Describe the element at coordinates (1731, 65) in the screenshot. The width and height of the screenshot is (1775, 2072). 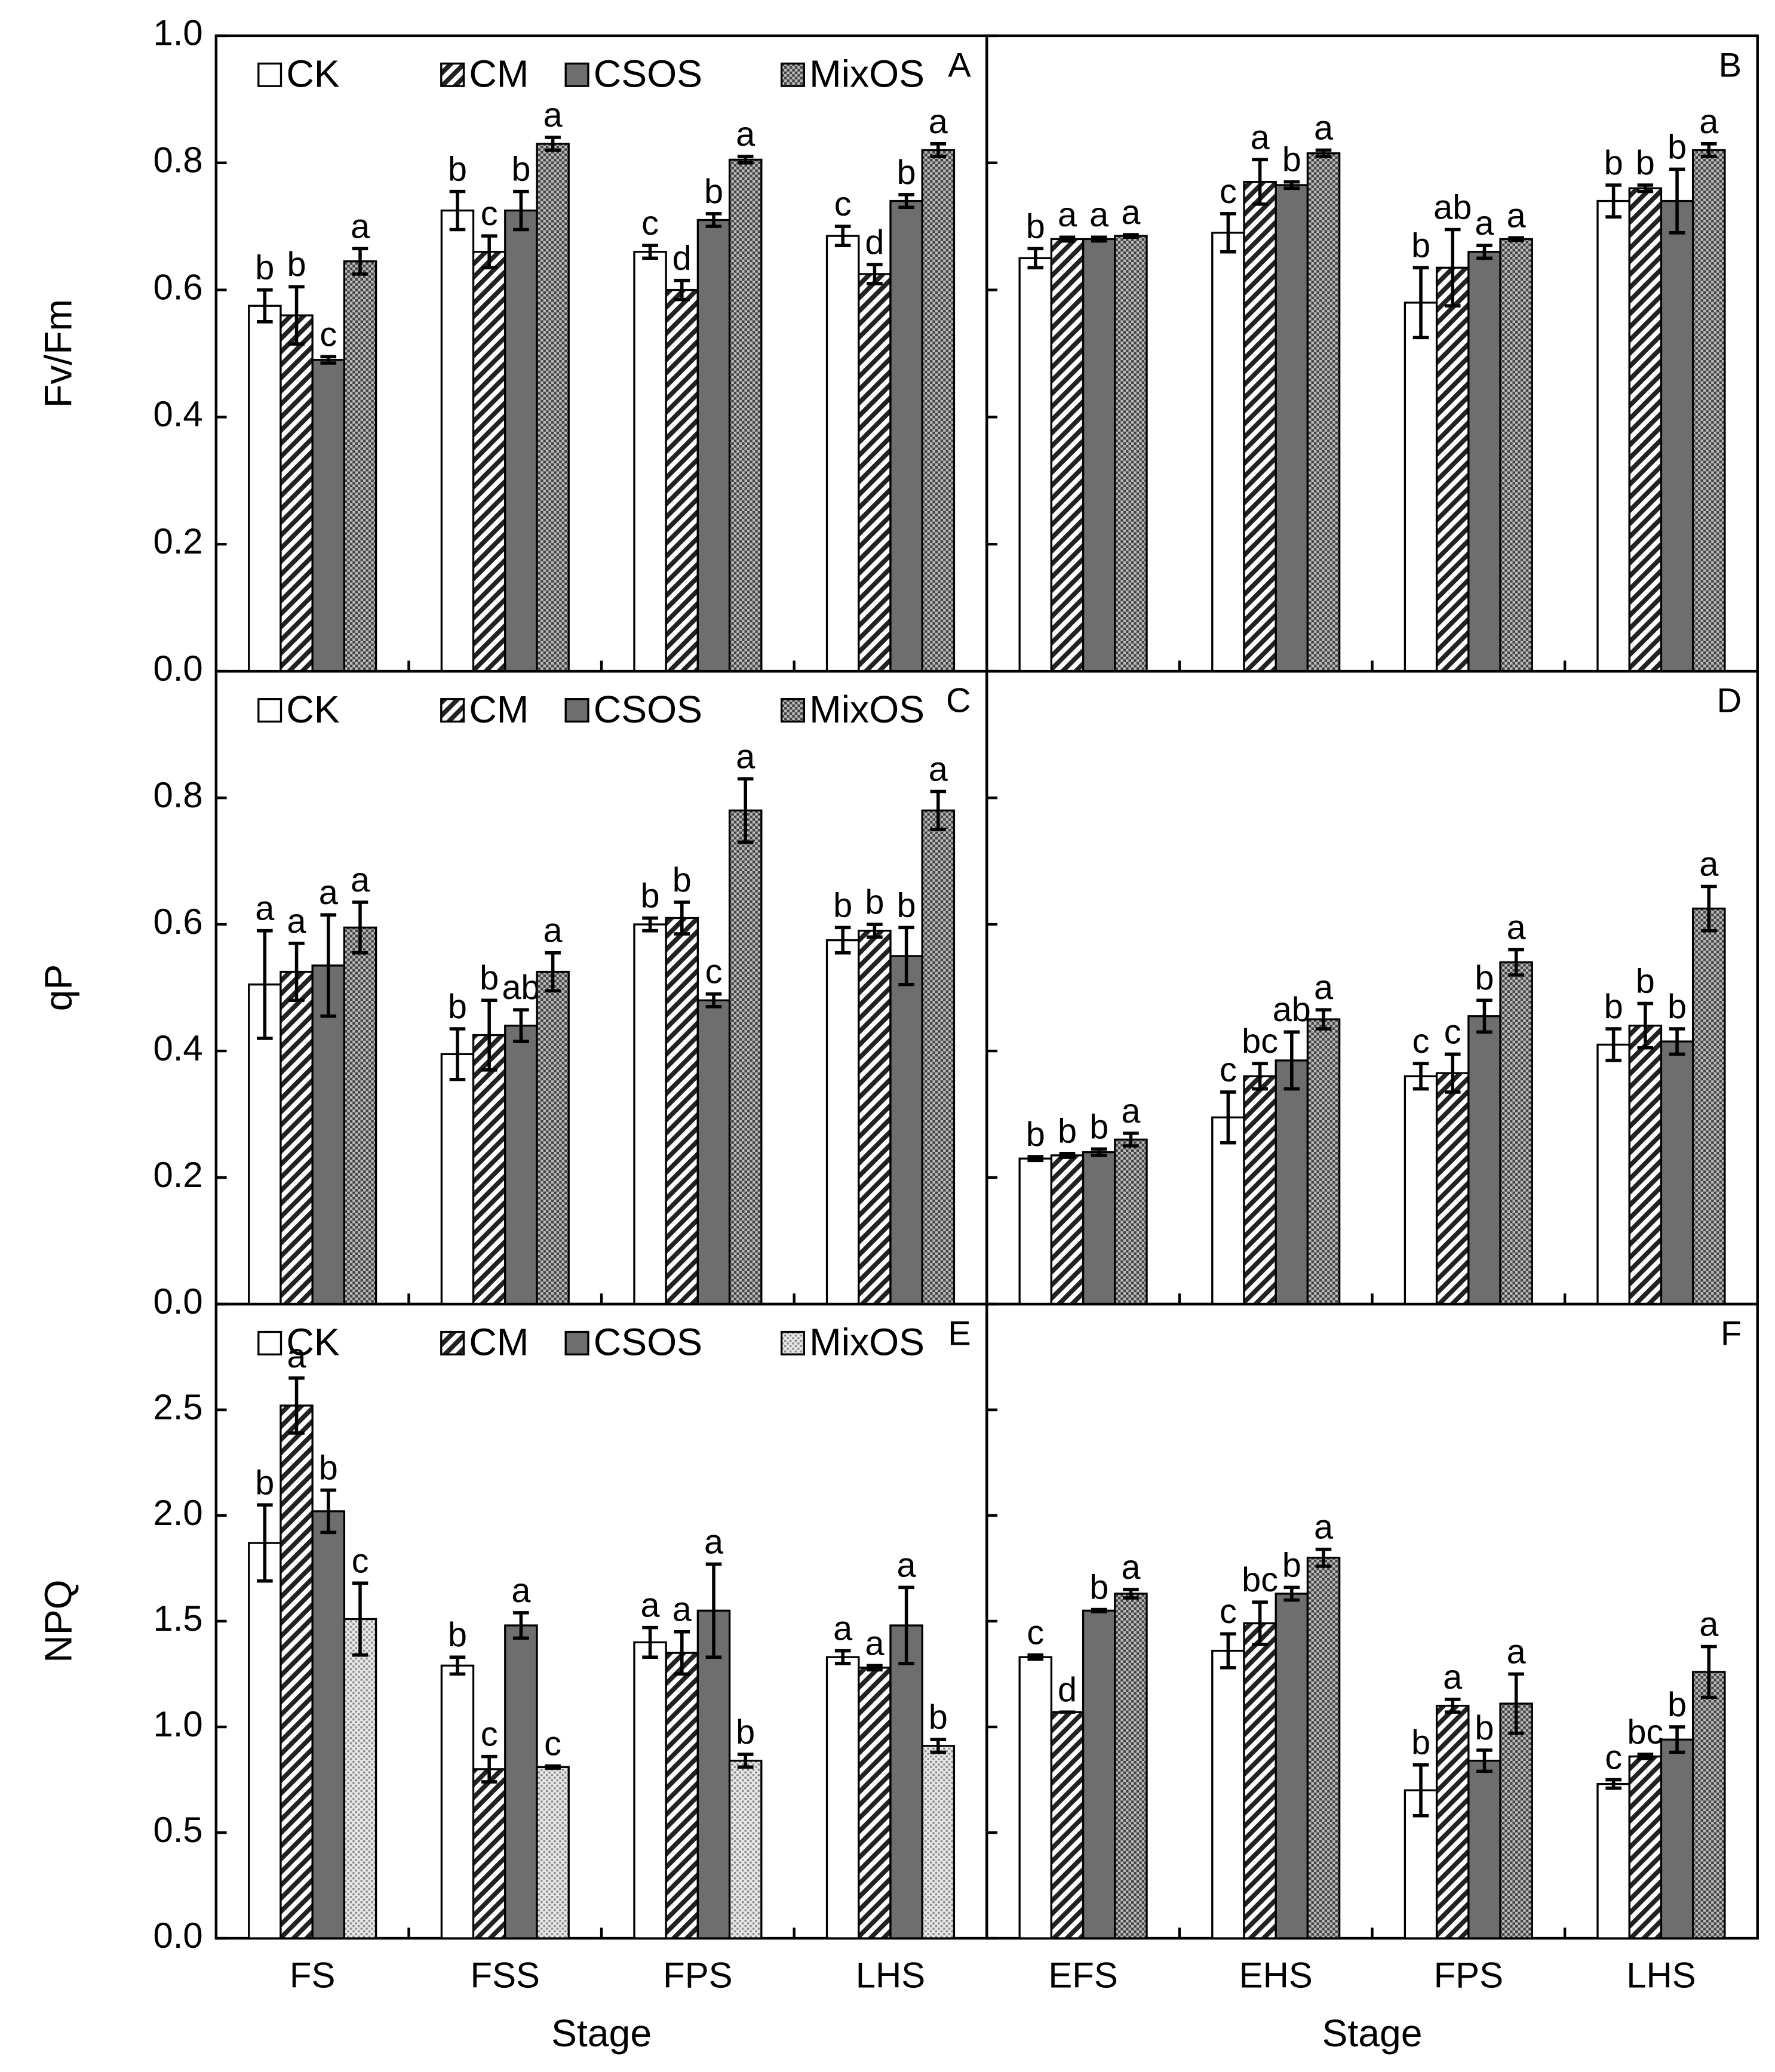
I see `panel-label: B` at that location.